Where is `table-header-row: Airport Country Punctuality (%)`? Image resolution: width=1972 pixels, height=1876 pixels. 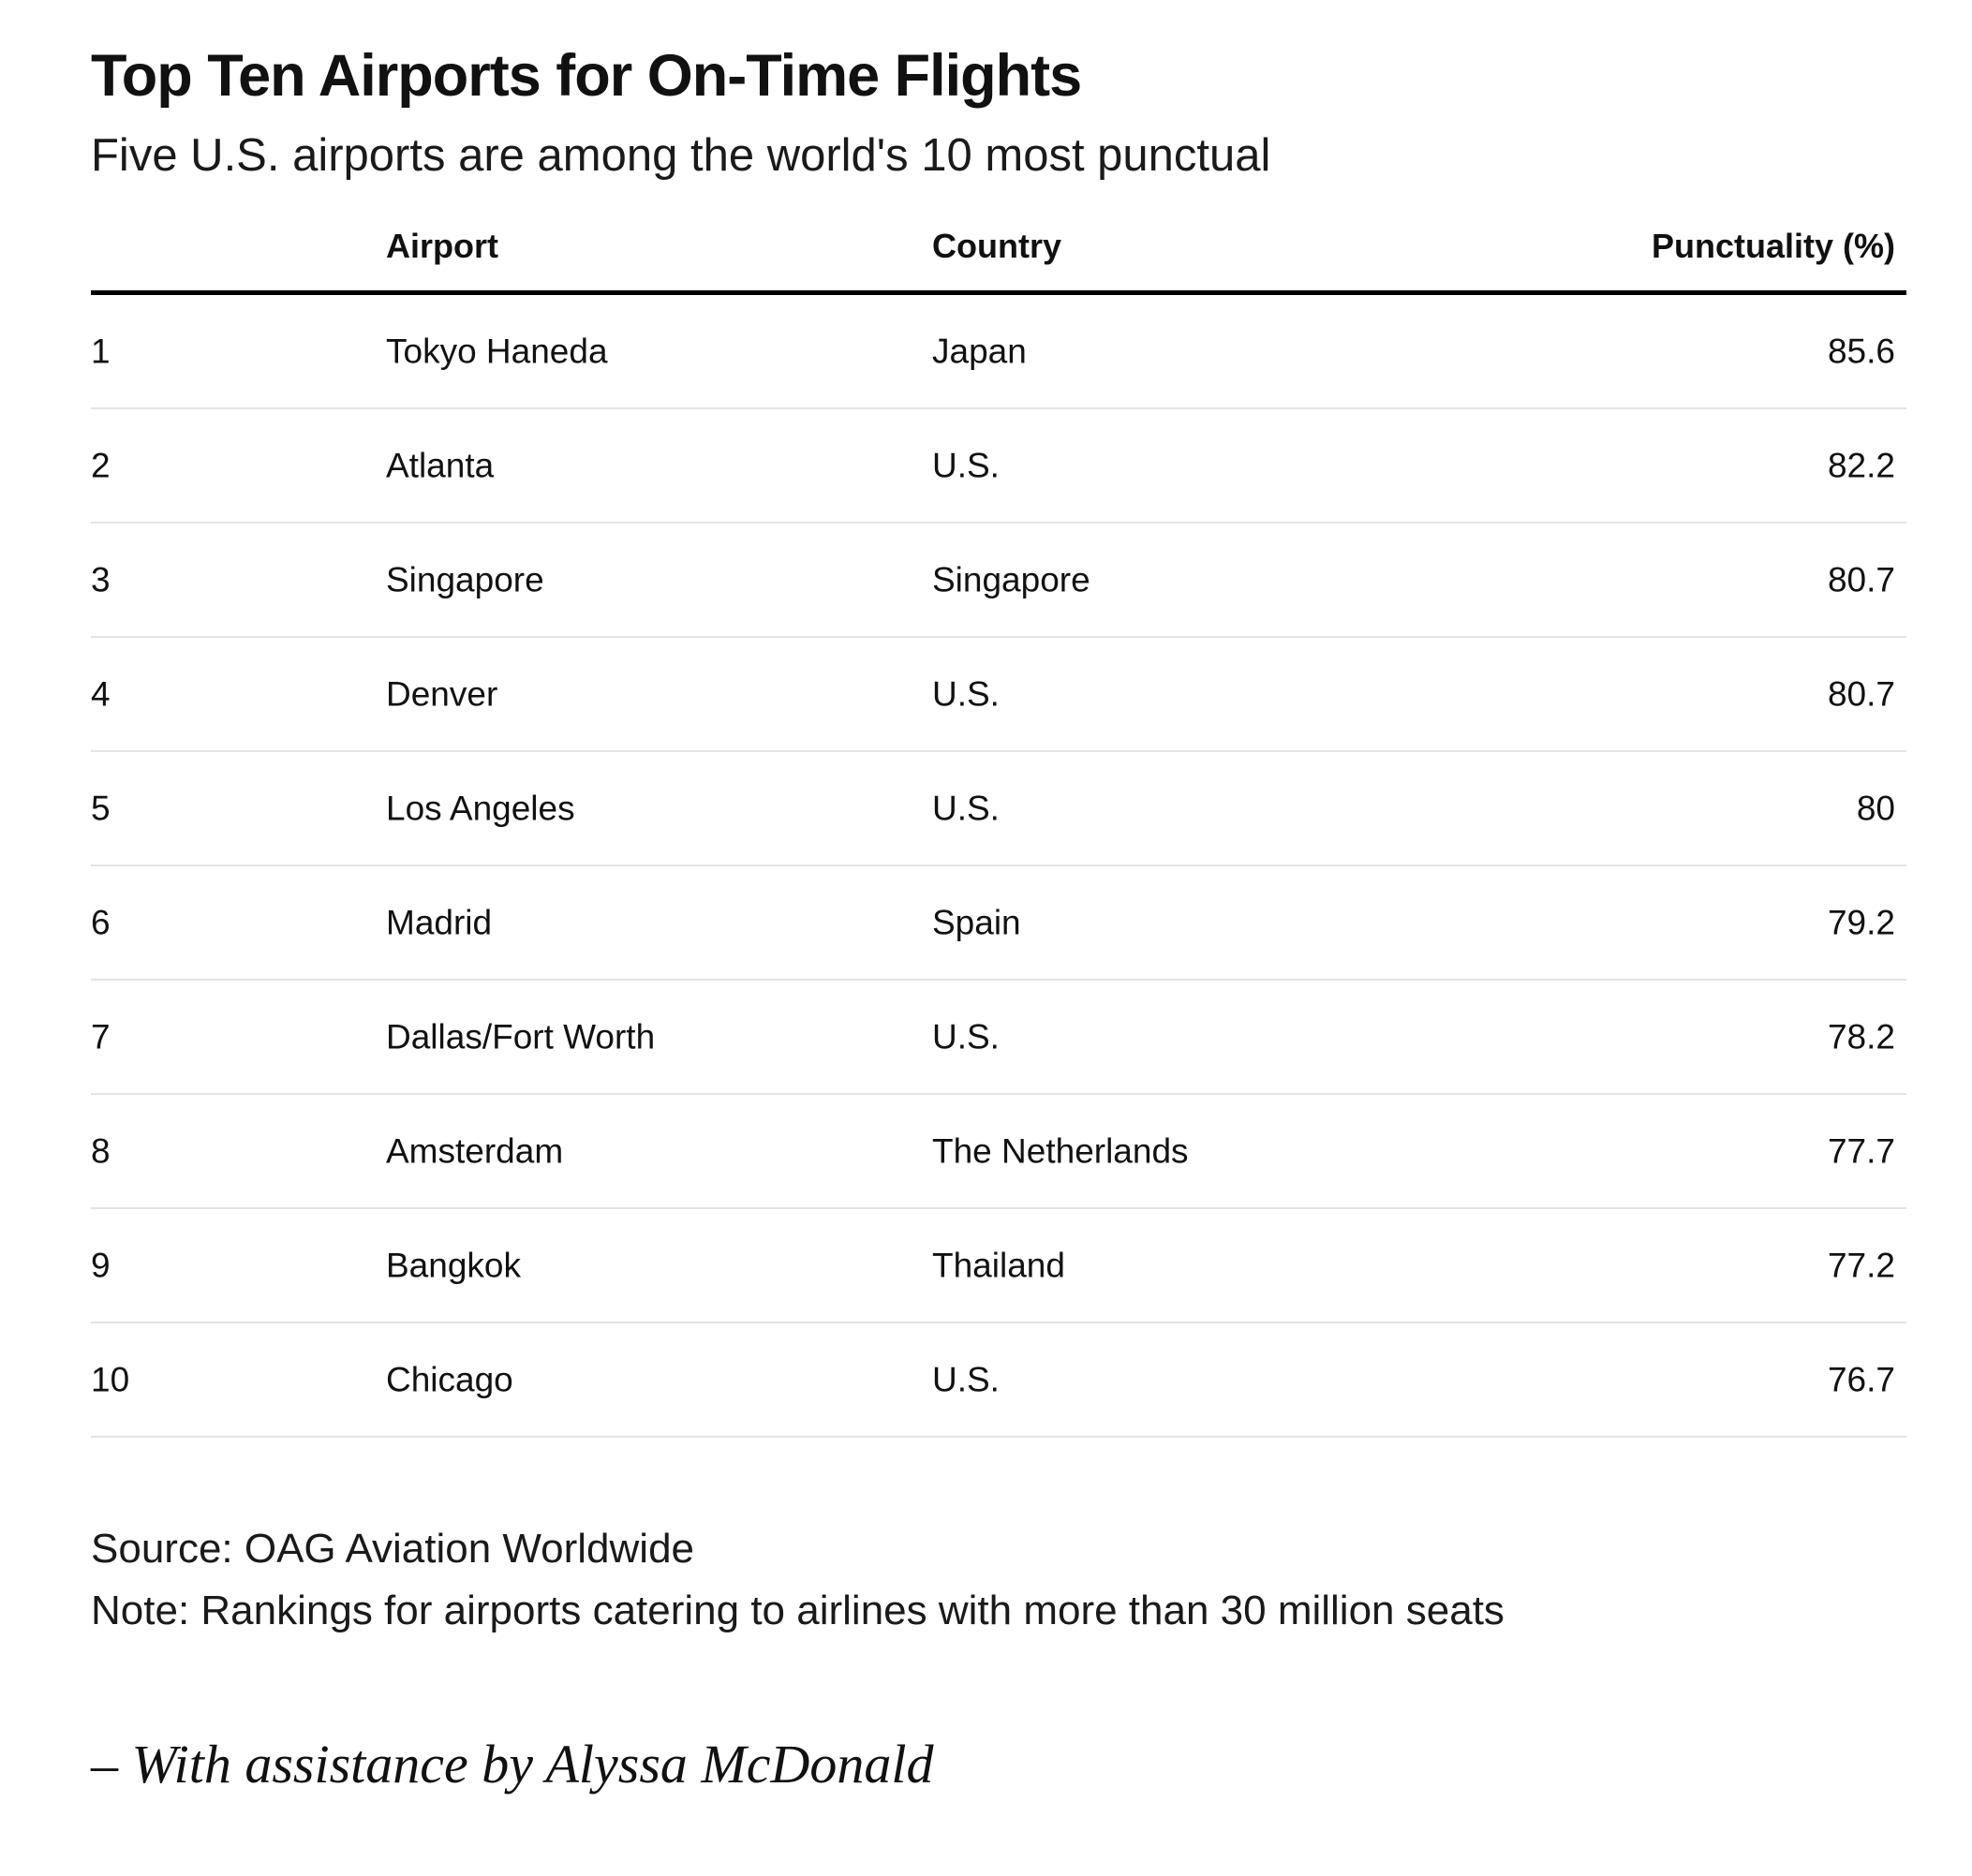
table-header-row: Airport Country Punctuality (%) is located at coordinates (998, 248).